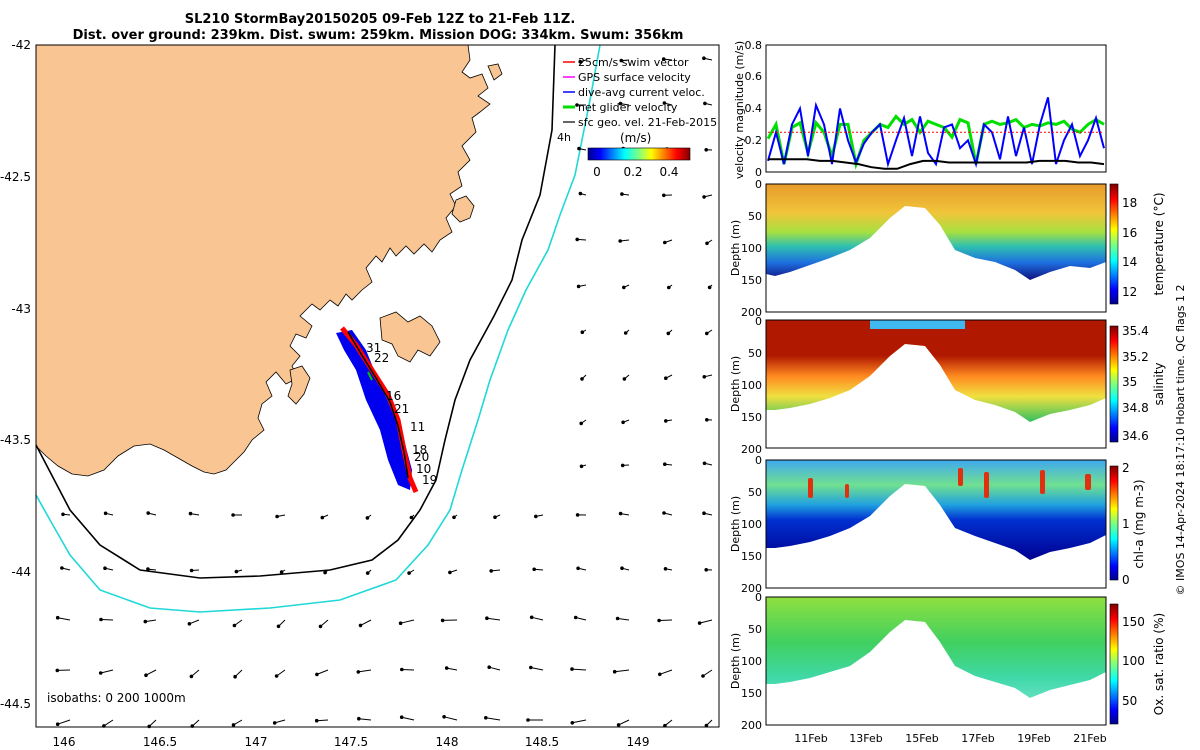 This screenshot has width=1200, height=750. What do you see at coordinates (421, 457) in the screenshot?
I see `track-label: 20` at bounding box center [421, 457].